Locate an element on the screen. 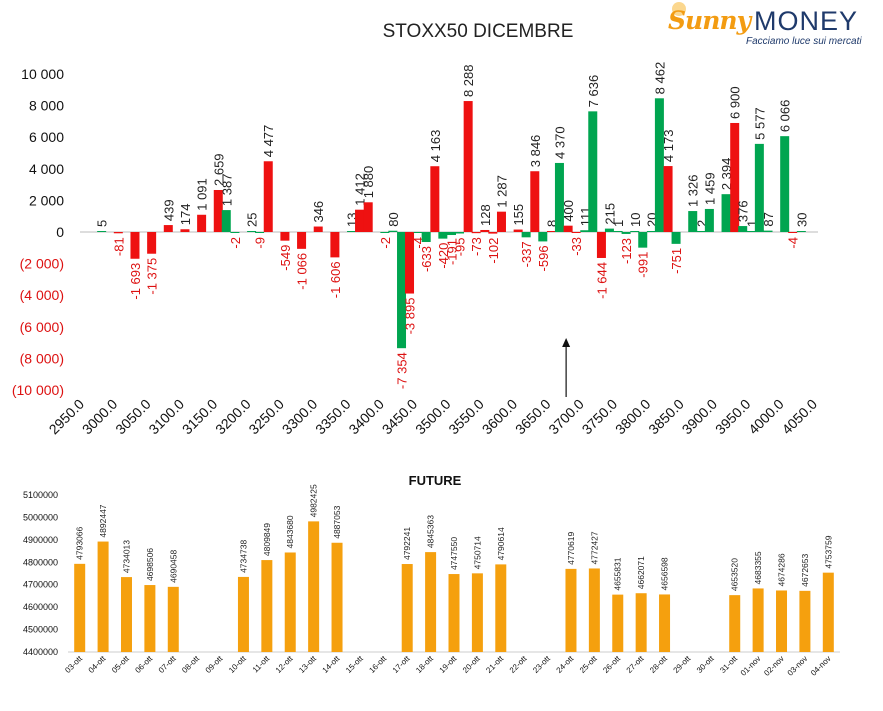 The image size is (883, 711). bar-data-label: 439 is located at coordinates (168, 210).